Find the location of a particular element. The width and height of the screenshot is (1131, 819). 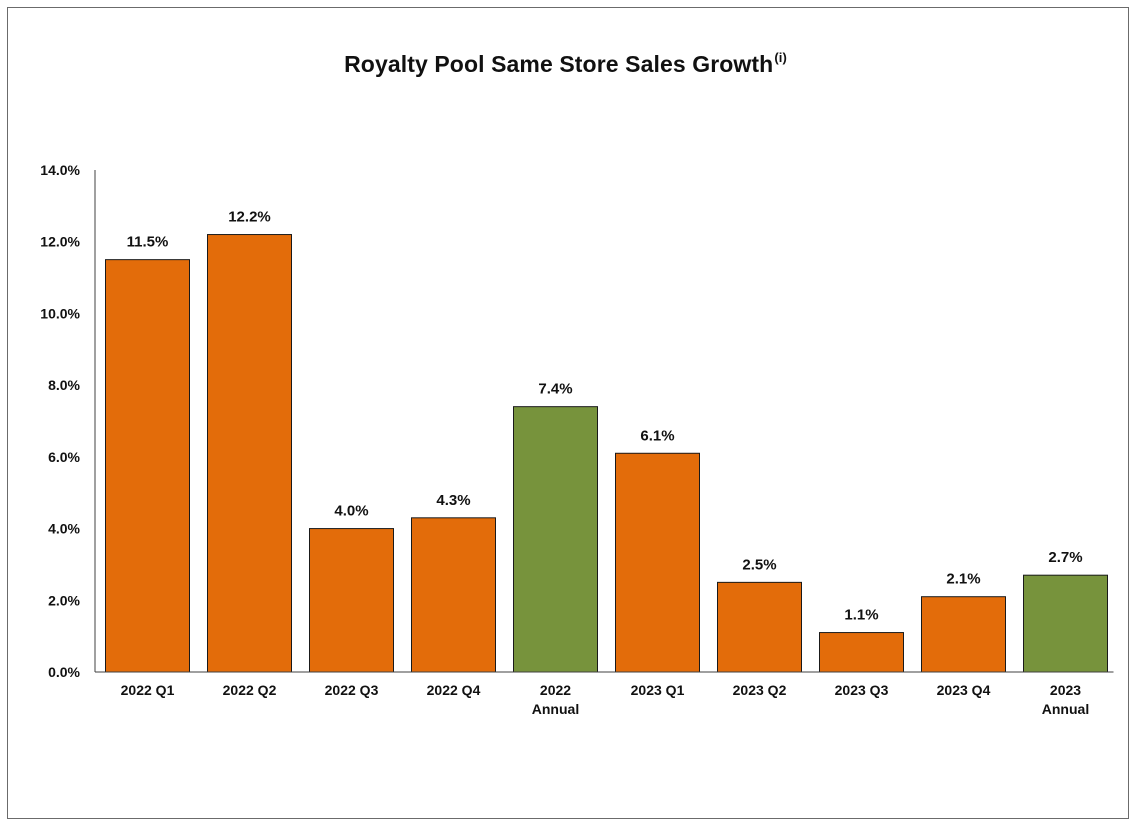

bar-value-label: 4.0% is located at coordinates (351, 511).